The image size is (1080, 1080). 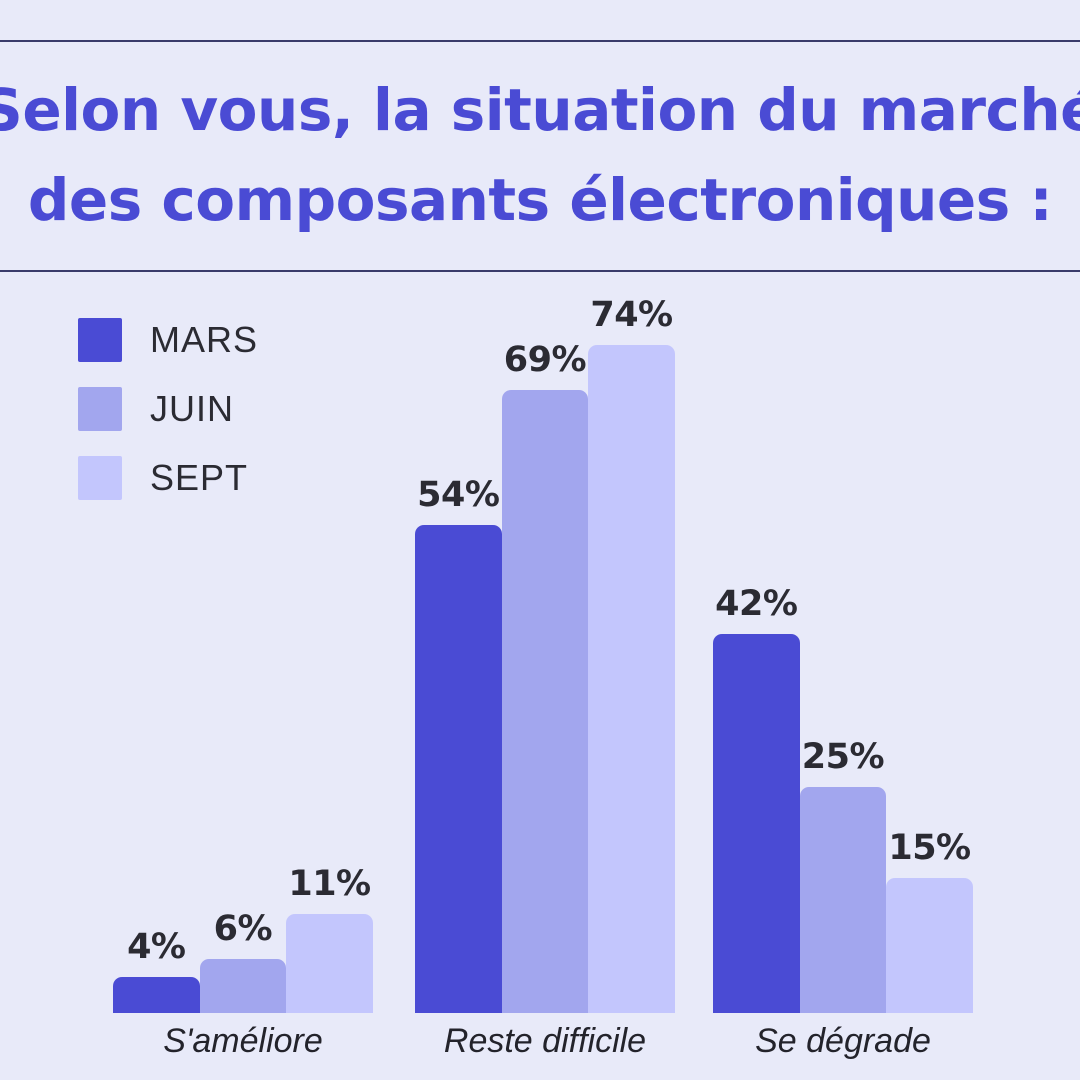 What do you see at coordinates (843, 1041) in the screenshot?
I see `axis-label-se-degrade: Se dégrade` at bounding box center [843, 1041].